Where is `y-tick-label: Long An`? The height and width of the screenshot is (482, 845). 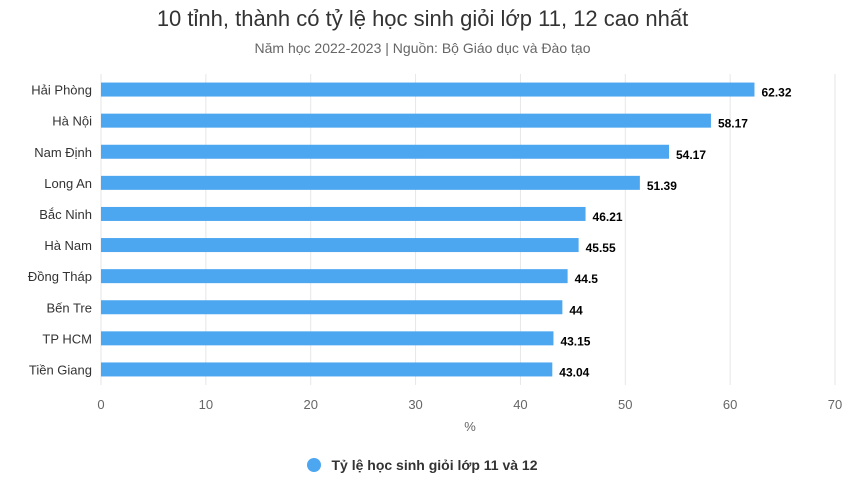
y-tick-label: Long An is located at coordinates (68, 183).